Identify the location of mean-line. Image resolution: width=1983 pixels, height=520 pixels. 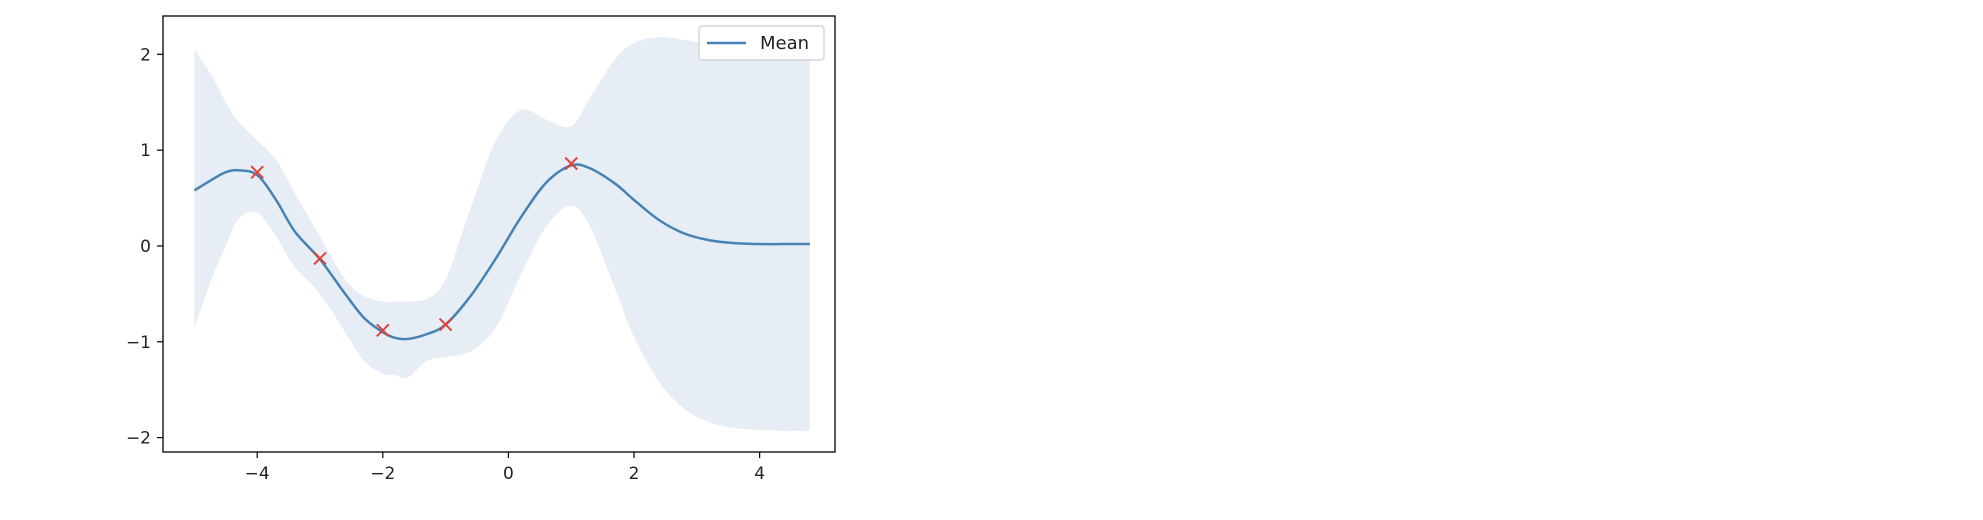
(501, 252).